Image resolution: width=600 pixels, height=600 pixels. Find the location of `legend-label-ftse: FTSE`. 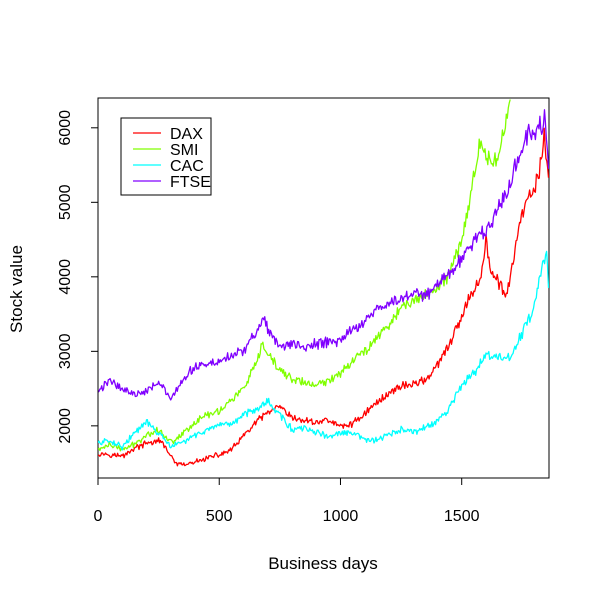

legend-label-ftse: FTSE is located at coordinates (190, 182).